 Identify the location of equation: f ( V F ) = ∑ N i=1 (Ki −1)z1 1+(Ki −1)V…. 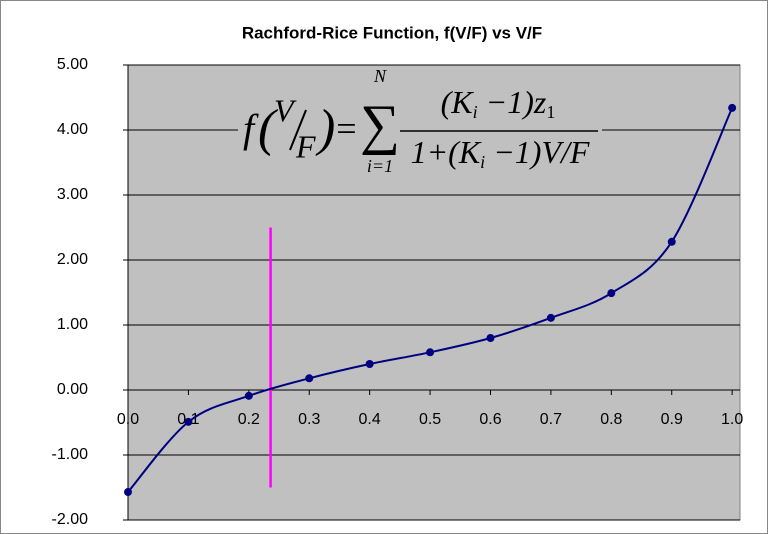
(420, 125).